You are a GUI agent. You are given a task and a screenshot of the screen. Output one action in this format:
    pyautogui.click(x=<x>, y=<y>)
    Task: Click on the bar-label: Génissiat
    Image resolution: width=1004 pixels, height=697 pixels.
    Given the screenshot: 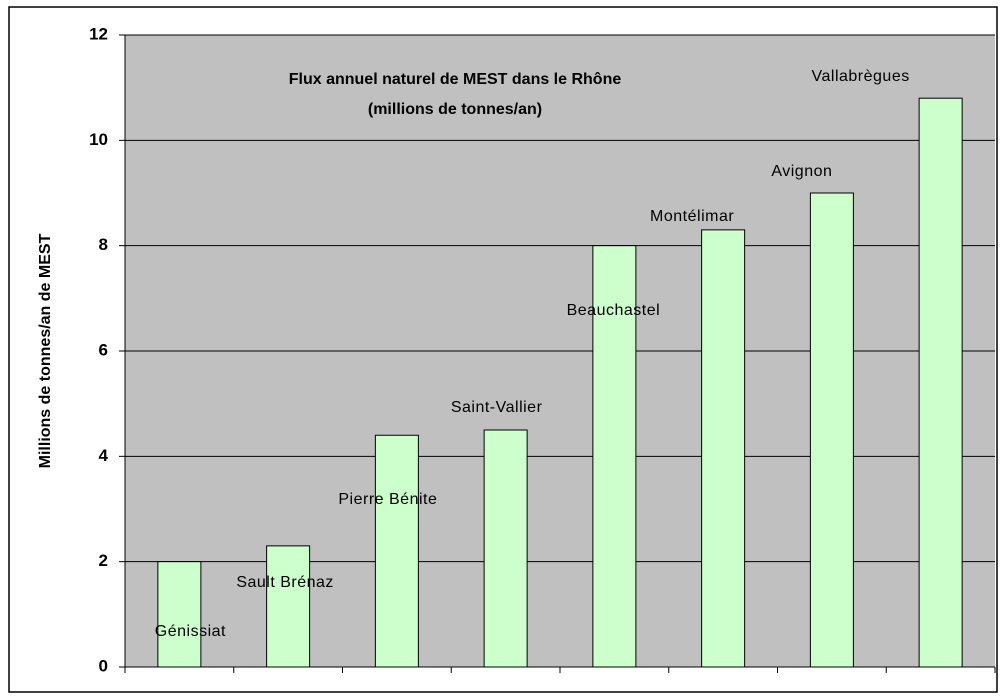 What is the action you would take?
    pyautogui.click(x=190, y=631)
    